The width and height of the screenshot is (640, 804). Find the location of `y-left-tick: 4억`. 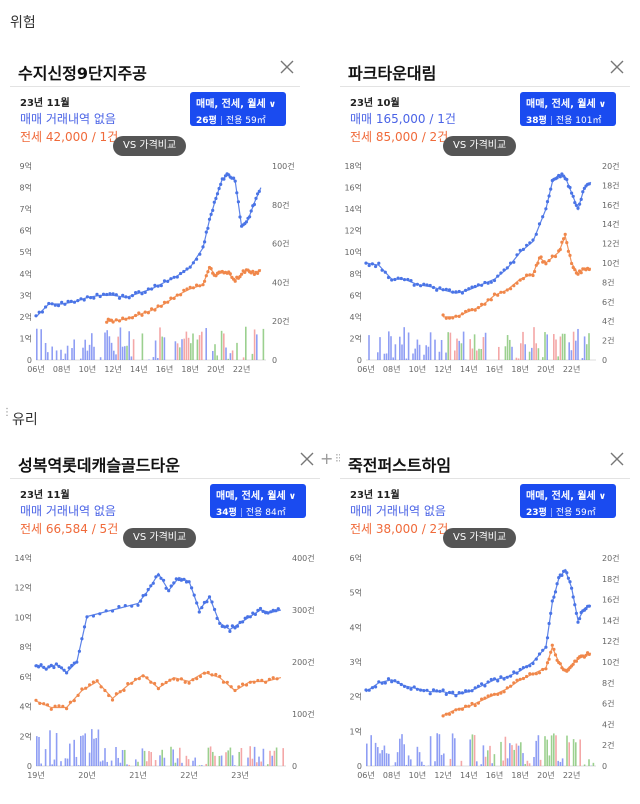

y-left-tick: 4억 is located at coordinates (356, 317).